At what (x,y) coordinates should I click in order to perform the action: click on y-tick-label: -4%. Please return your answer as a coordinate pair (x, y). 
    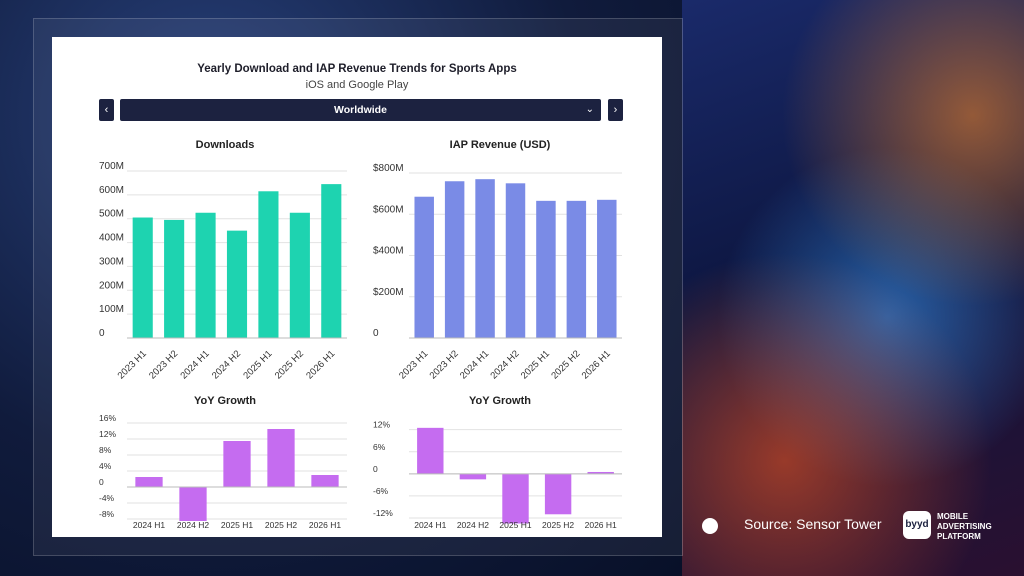
    Looking at the image, I should click on (107, 498).